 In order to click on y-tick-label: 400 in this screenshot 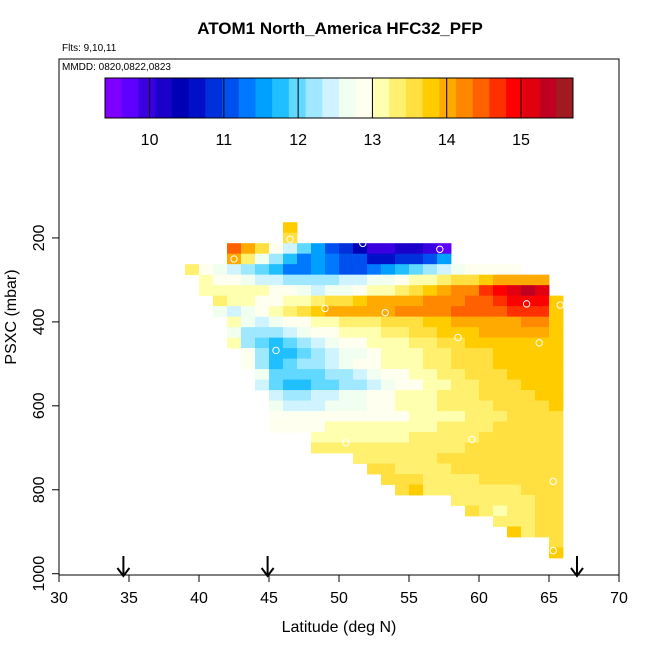, I will do `click(39, 321)`.